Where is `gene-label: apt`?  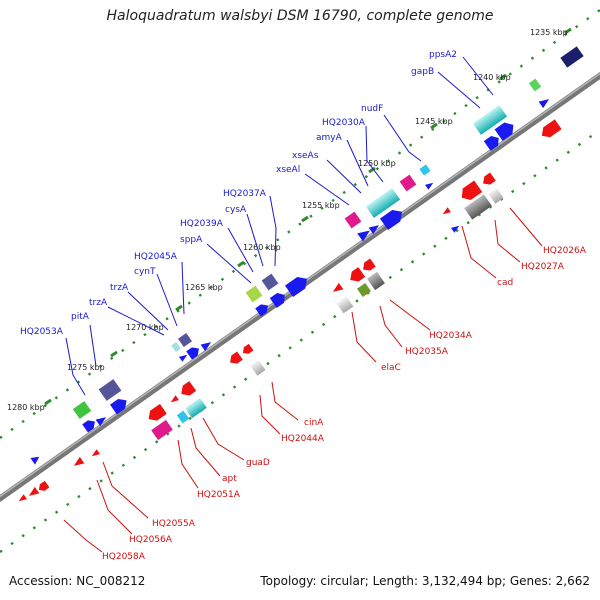 gene-label: apt is located at coordinates (229, 479).